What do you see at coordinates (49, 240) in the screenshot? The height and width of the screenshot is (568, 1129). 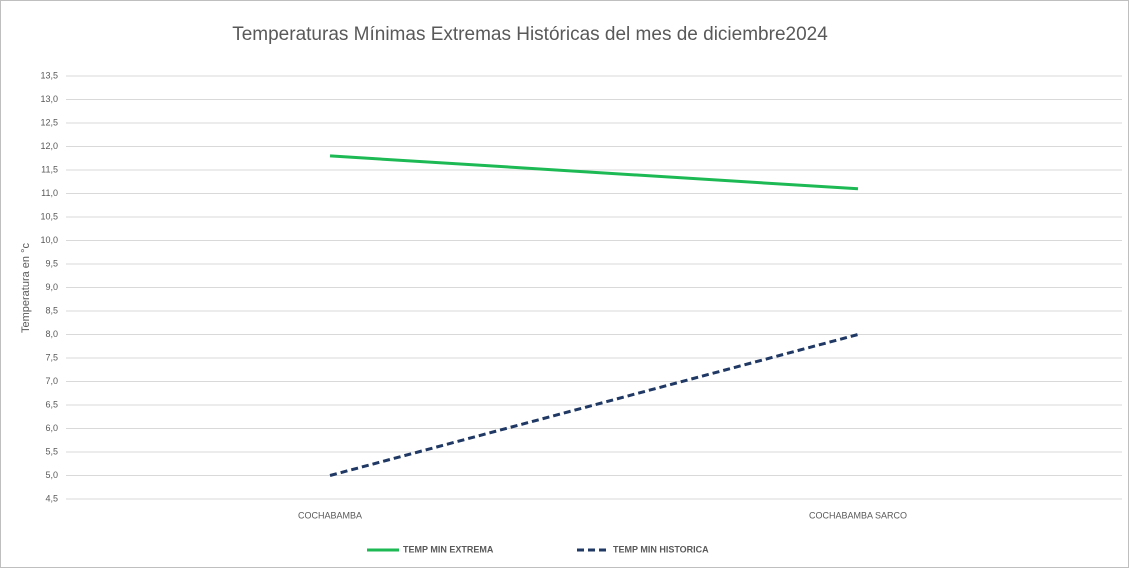 I see `y-tick-label: 10,0` at bounding box center [49, 240].